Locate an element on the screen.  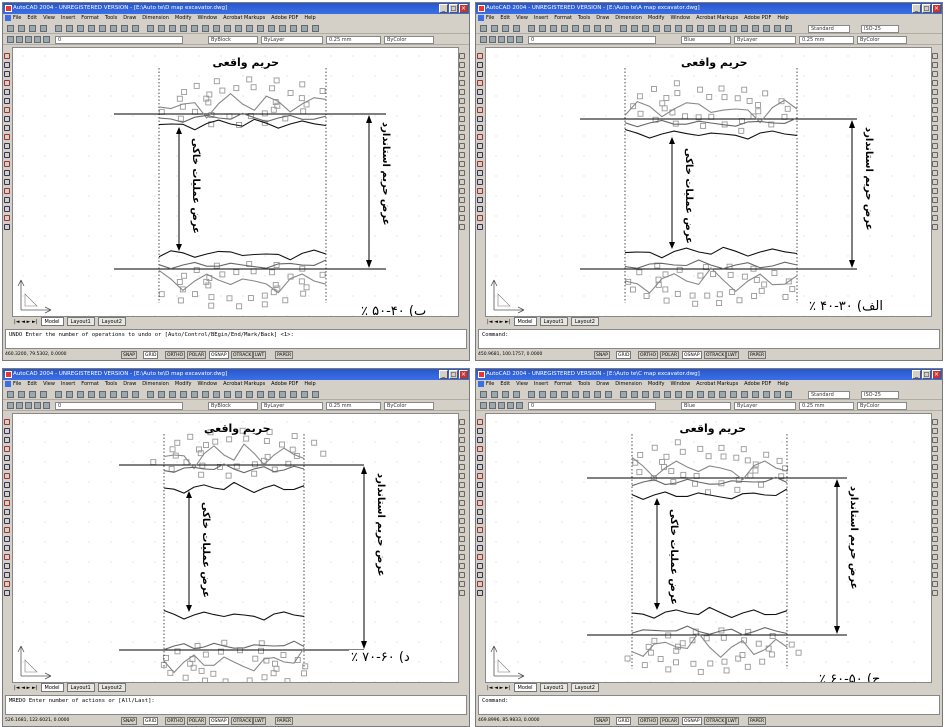
menu-item-format: Format is located at coordinates (563, 384).